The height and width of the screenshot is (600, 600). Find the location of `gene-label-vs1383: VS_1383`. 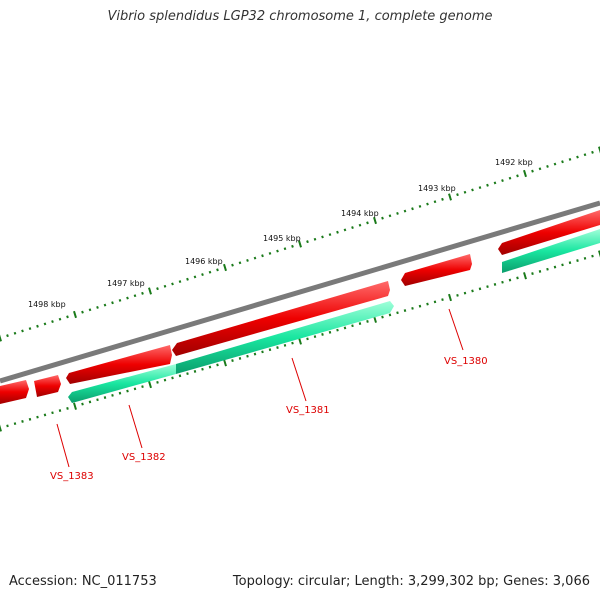

gene-label-vs1383: VS_1383 is located at coordinates (72, 476).